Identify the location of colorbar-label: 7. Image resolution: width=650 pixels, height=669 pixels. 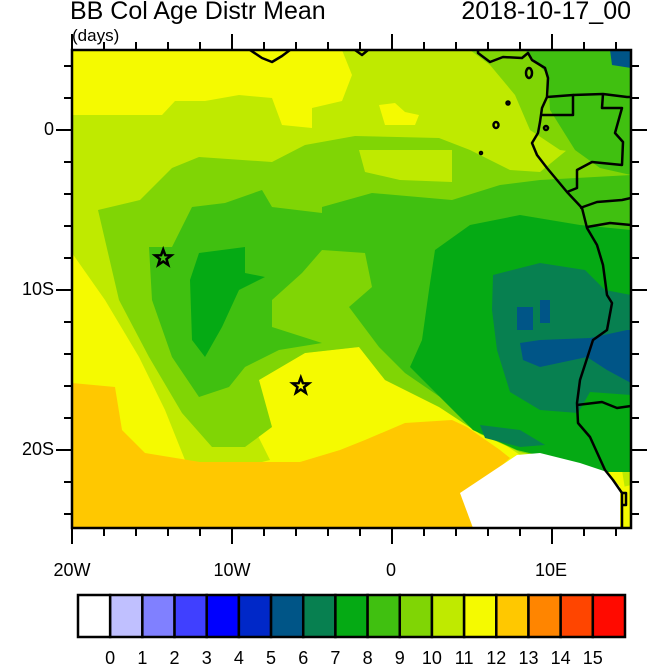
(335, 658).